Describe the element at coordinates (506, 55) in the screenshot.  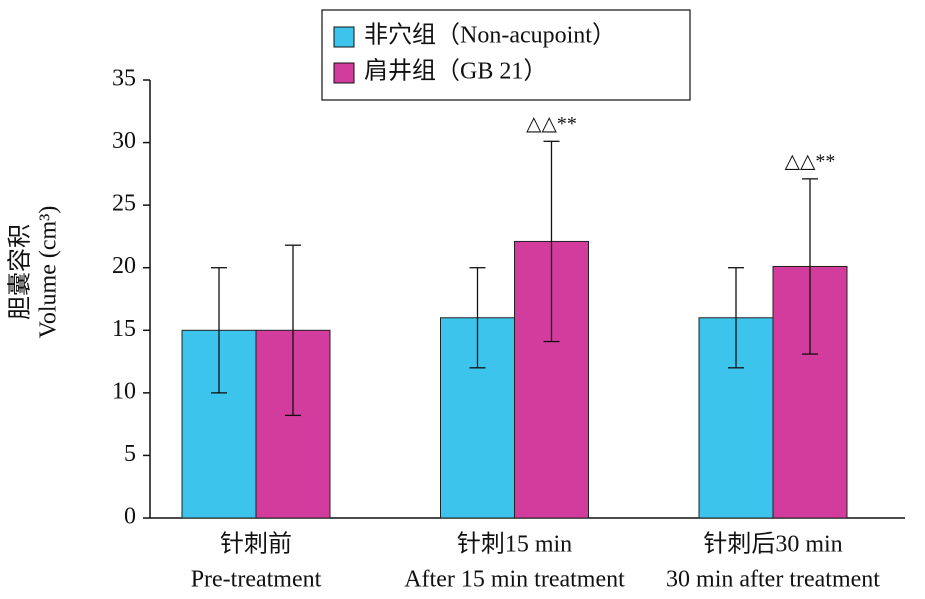
I see `legend-box` at that location.